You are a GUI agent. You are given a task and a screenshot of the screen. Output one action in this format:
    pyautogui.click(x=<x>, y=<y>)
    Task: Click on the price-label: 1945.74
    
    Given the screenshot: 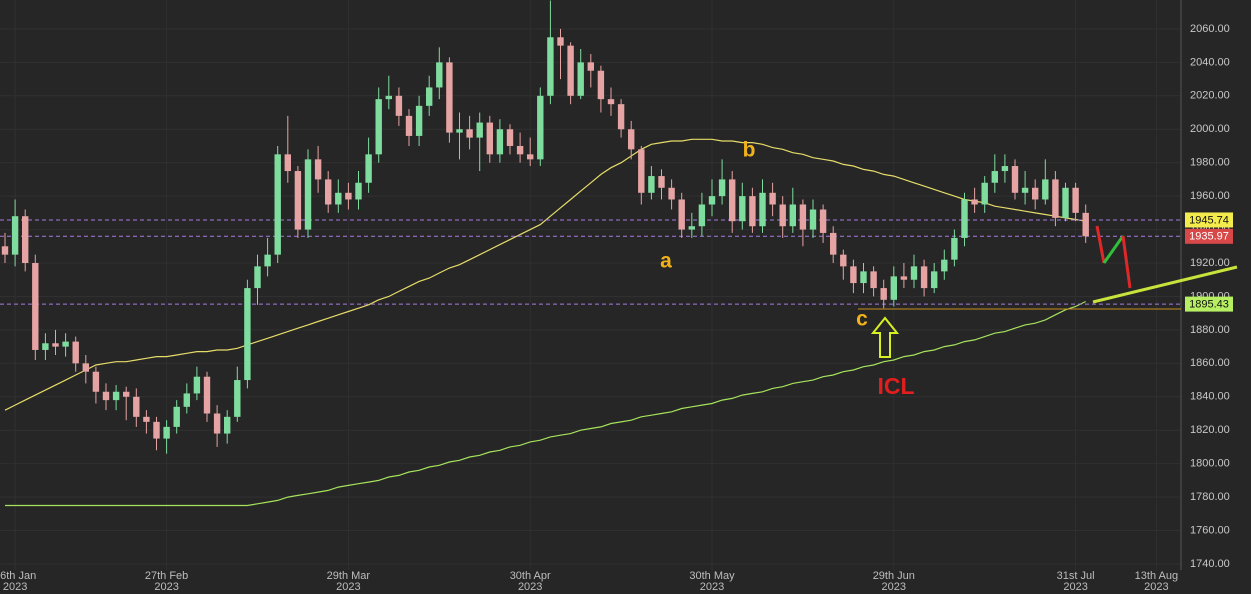 What is the action you would take?
    pyautogui.click(x=1209, y=220)
    